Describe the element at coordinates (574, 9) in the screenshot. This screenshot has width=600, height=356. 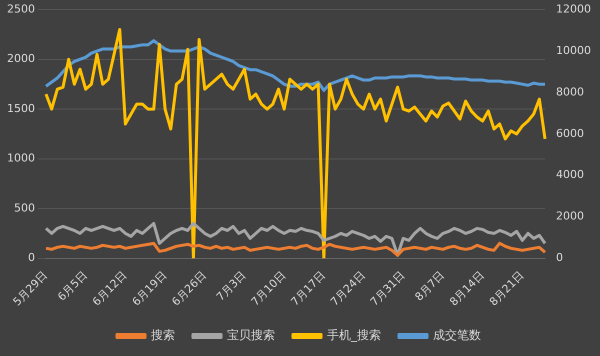
I see `y2-tick-label: 12000` at that location.